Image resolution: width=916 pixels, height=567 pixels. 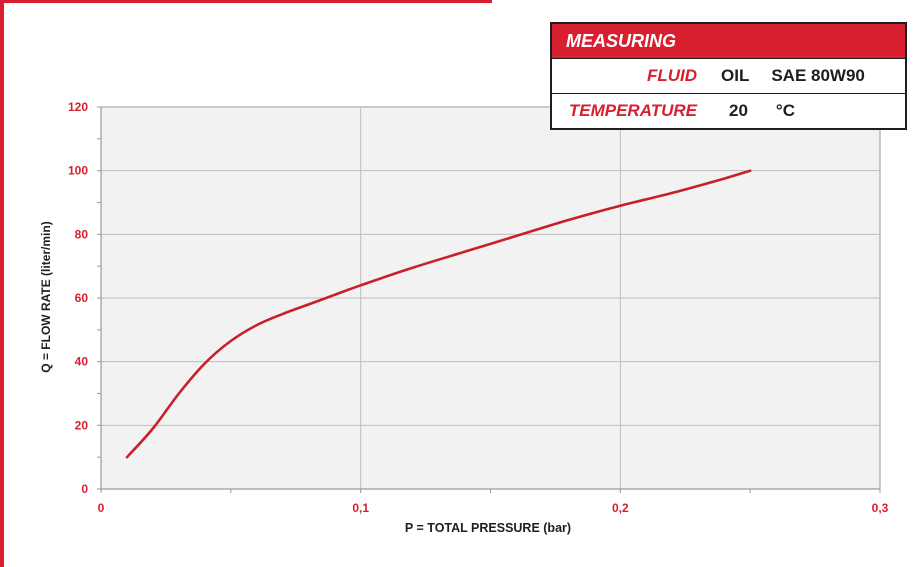 I want to click on temperature-unit: °C, so click(x=785, y=110).